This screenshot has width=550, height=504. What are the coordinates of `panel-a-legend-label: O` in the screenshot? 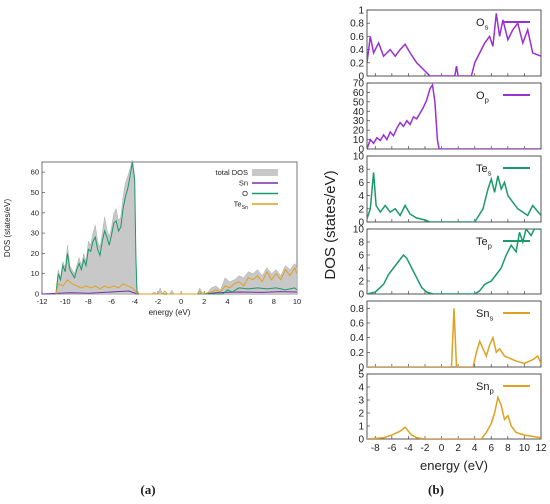 It's located at (245, 193).